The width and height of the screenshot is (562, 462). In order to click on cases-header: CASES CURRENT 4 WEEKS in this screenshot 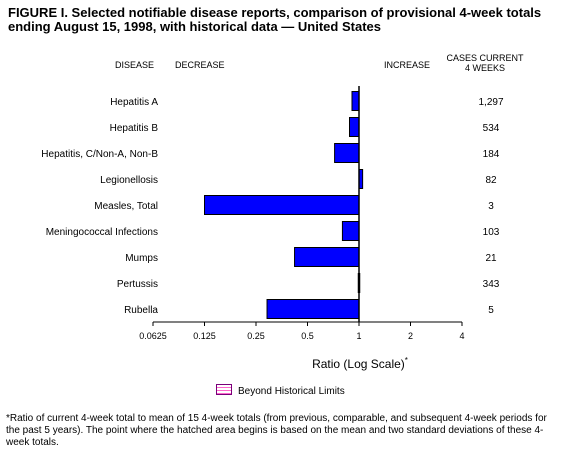, I will do `click(485, 63)`.